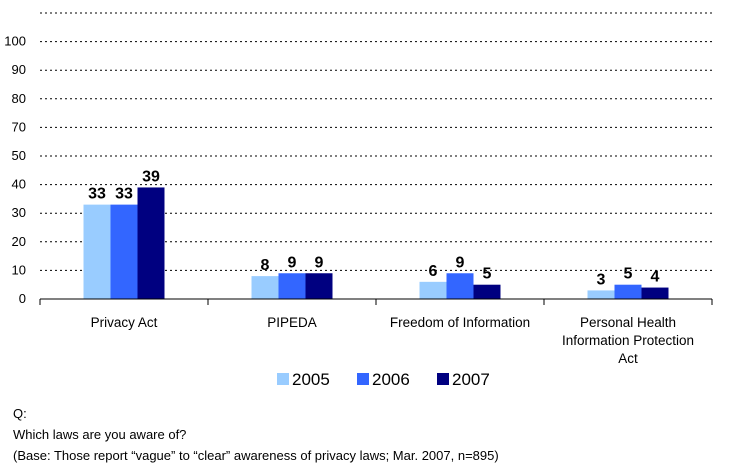  What do you see at coordinates (19, 184) in the screenshot?
I see `y-tick-label: 40` at bounding box center [19, 184].